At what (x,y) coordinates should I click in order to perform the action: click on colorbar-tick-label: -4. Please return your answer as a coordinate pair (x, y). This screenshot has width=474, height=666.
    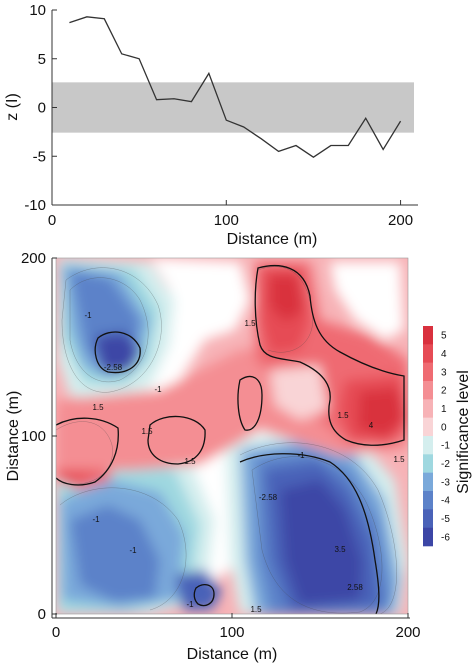
    Looking at the image, I should click on (445, 501).